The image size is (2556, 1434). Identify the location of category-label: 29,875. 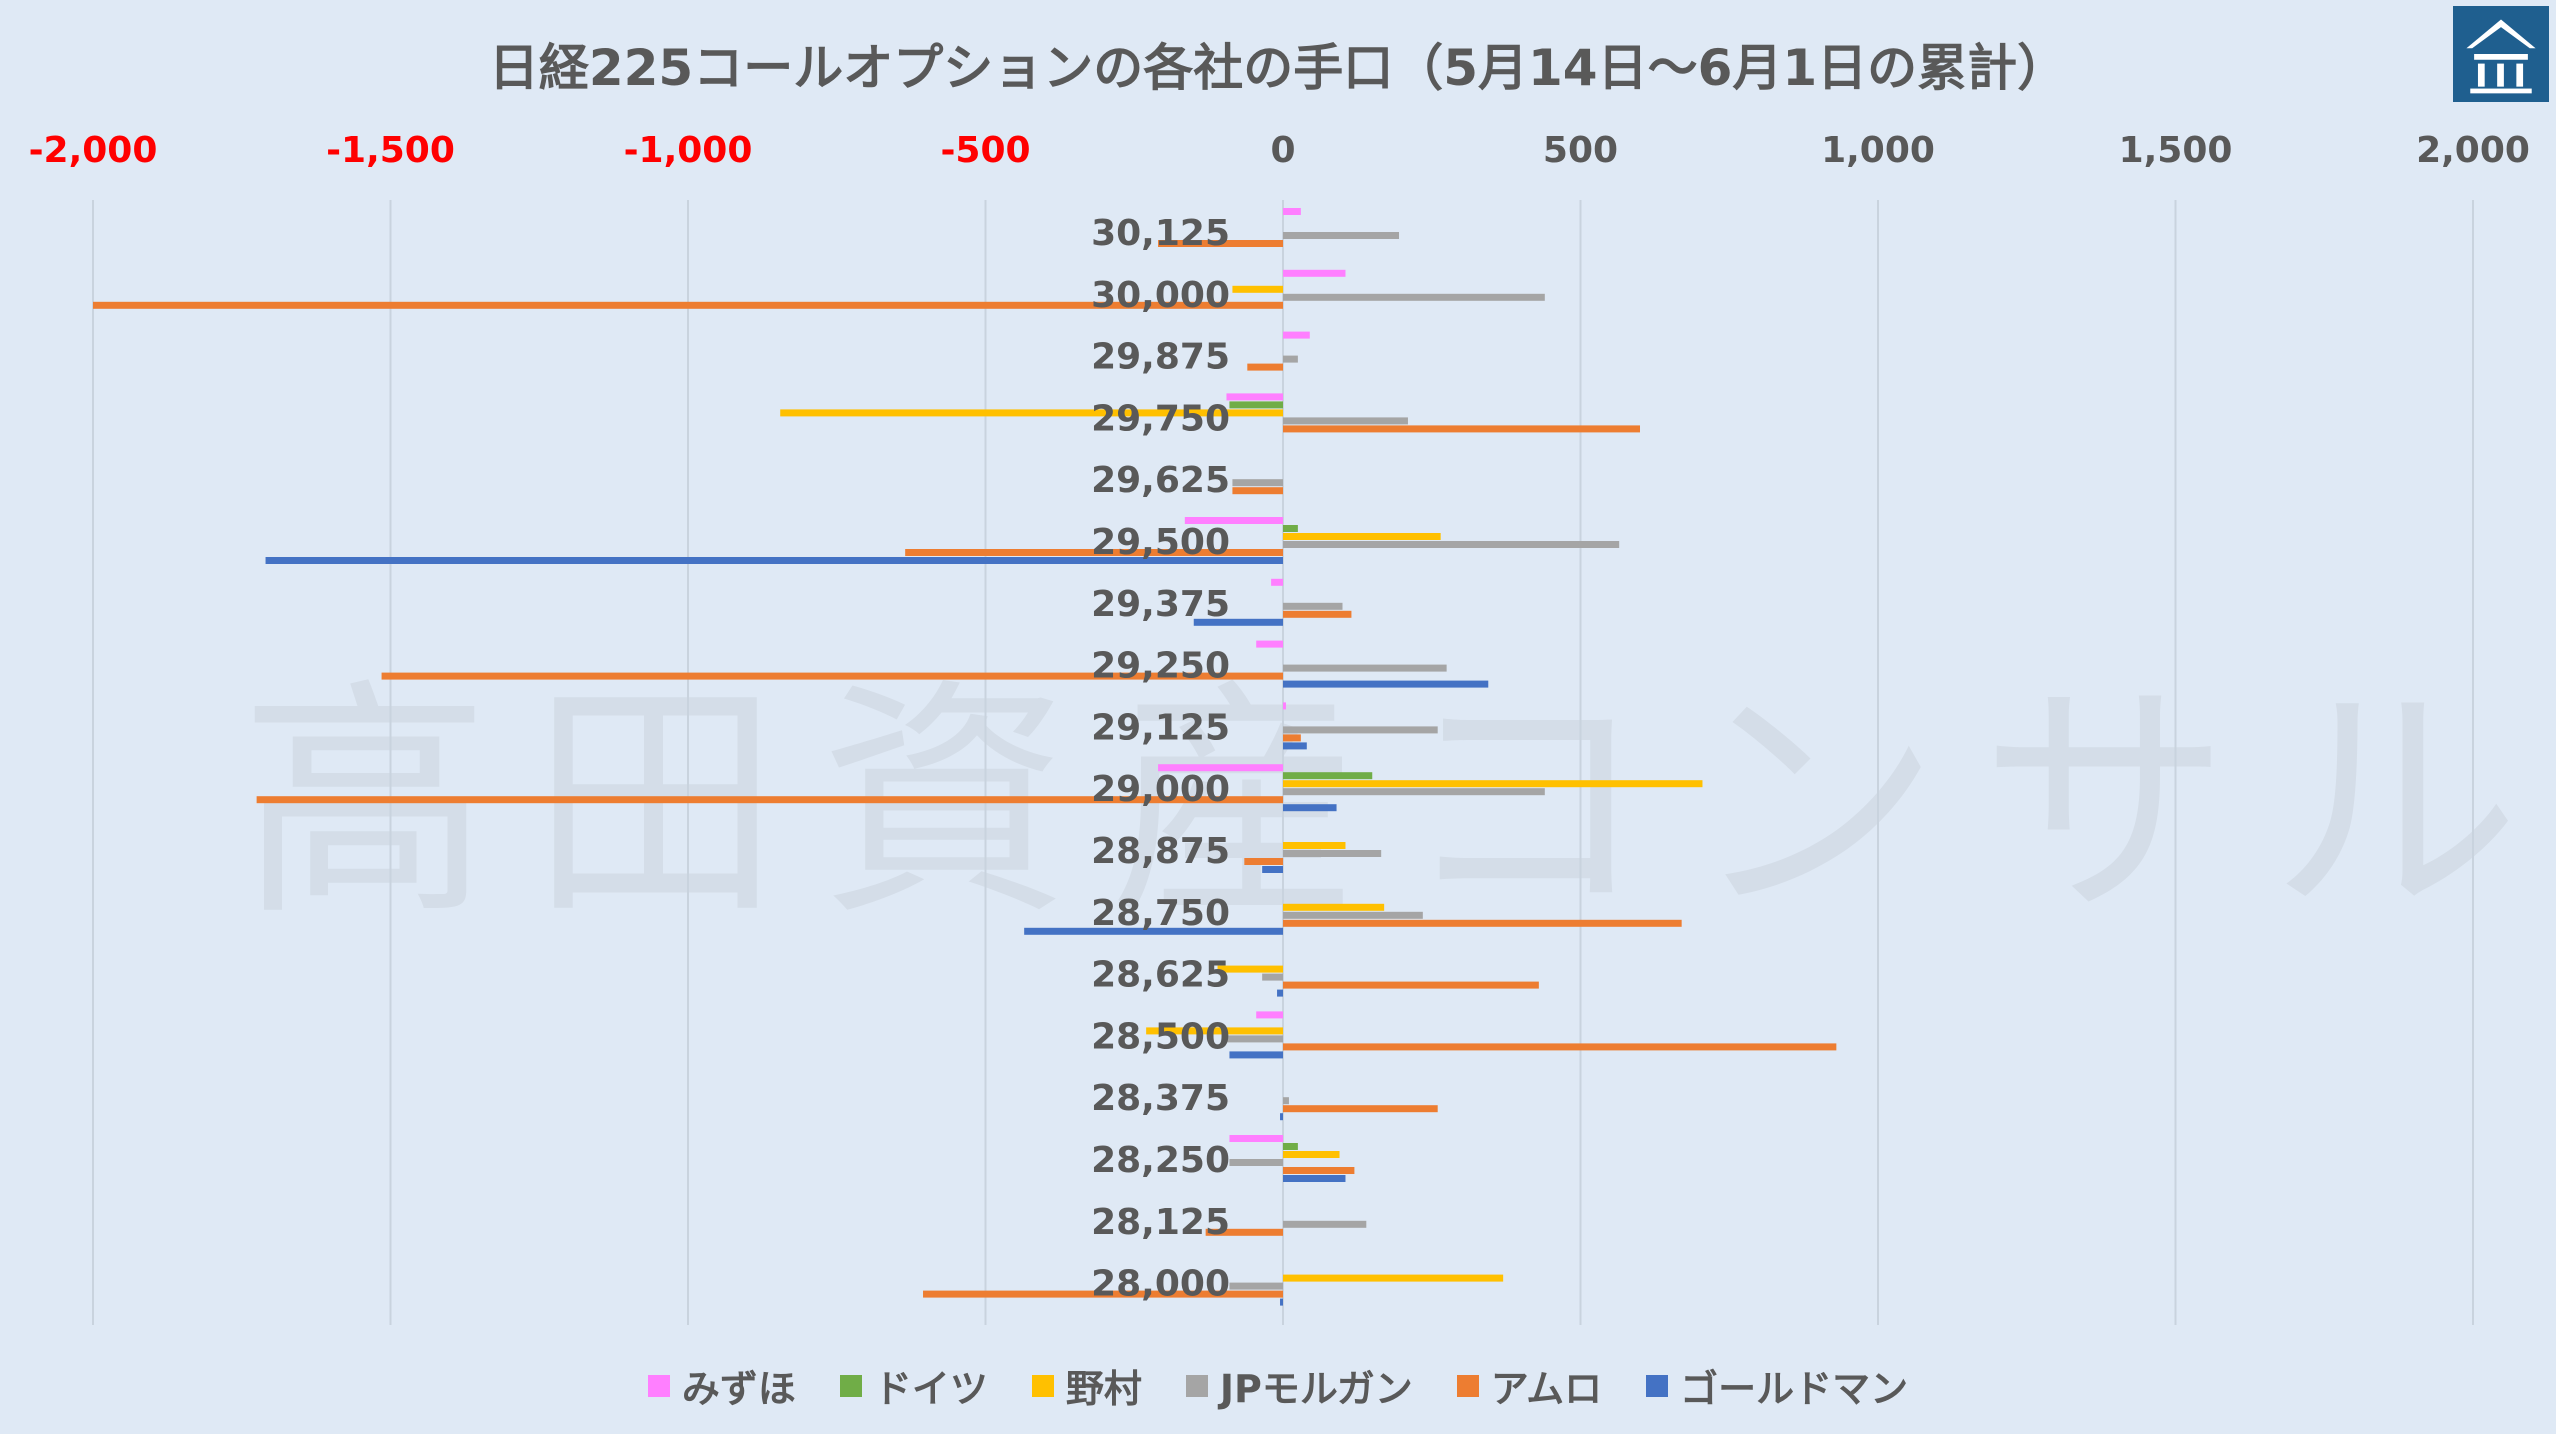
(1160, 357).